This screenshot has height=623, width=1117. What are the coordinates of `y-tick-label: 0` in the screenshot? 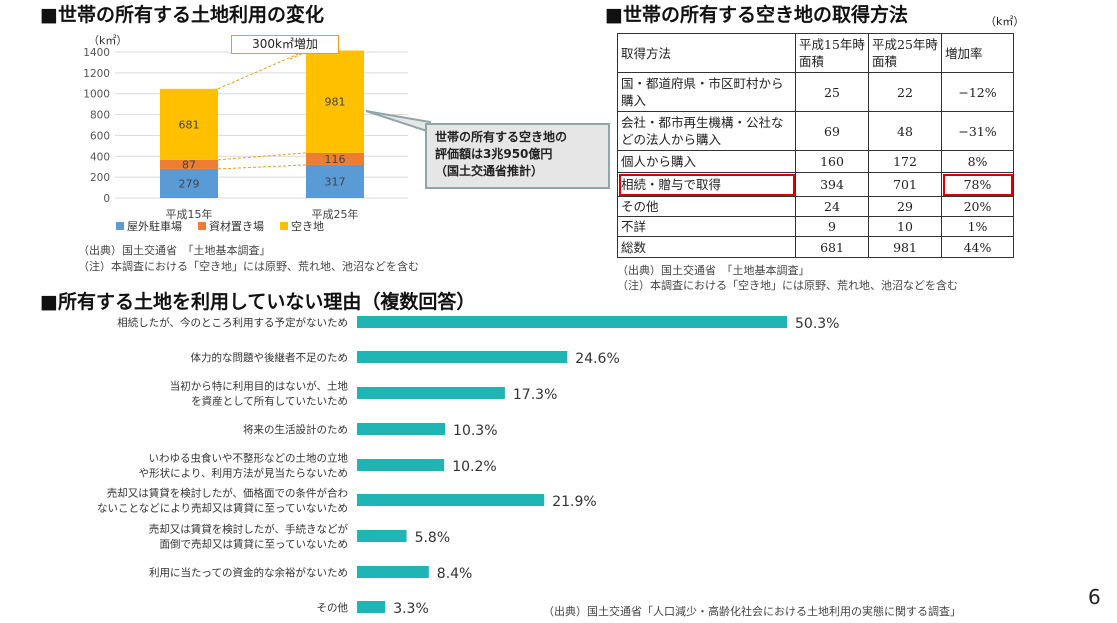 It's located at (106, 199).